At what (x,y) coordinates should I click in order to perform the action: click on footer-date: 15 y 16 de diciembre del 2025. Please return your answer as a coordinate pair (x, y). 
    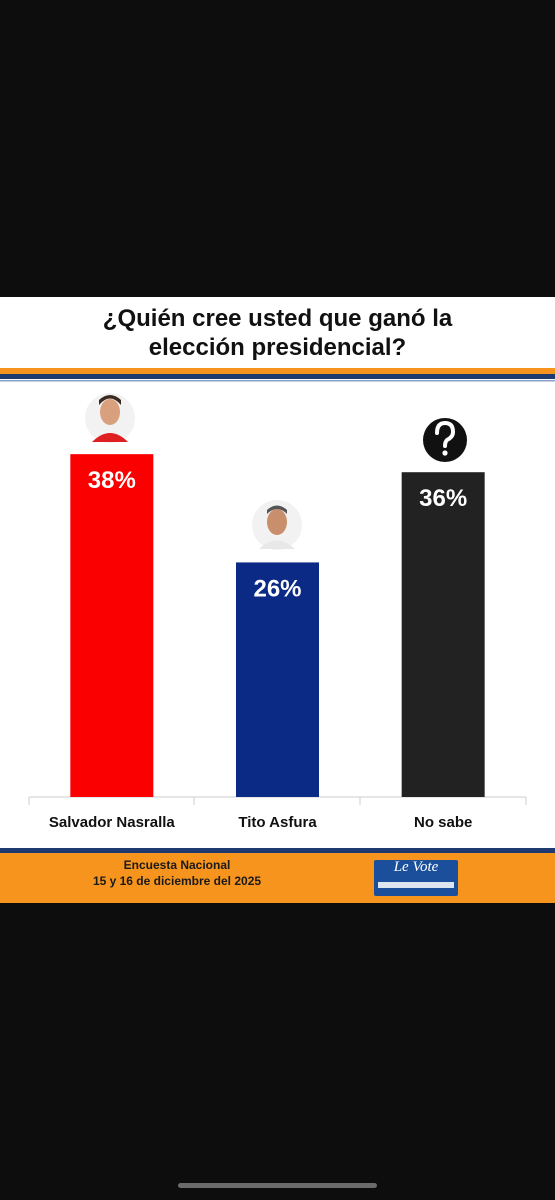
    Looking at the image, I should click on (177, 881).